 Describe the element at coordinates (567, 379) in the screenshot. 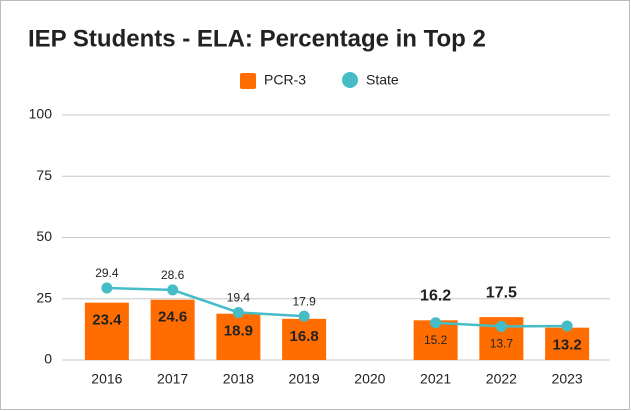

I see `x-tick-label: 2023` at that location.